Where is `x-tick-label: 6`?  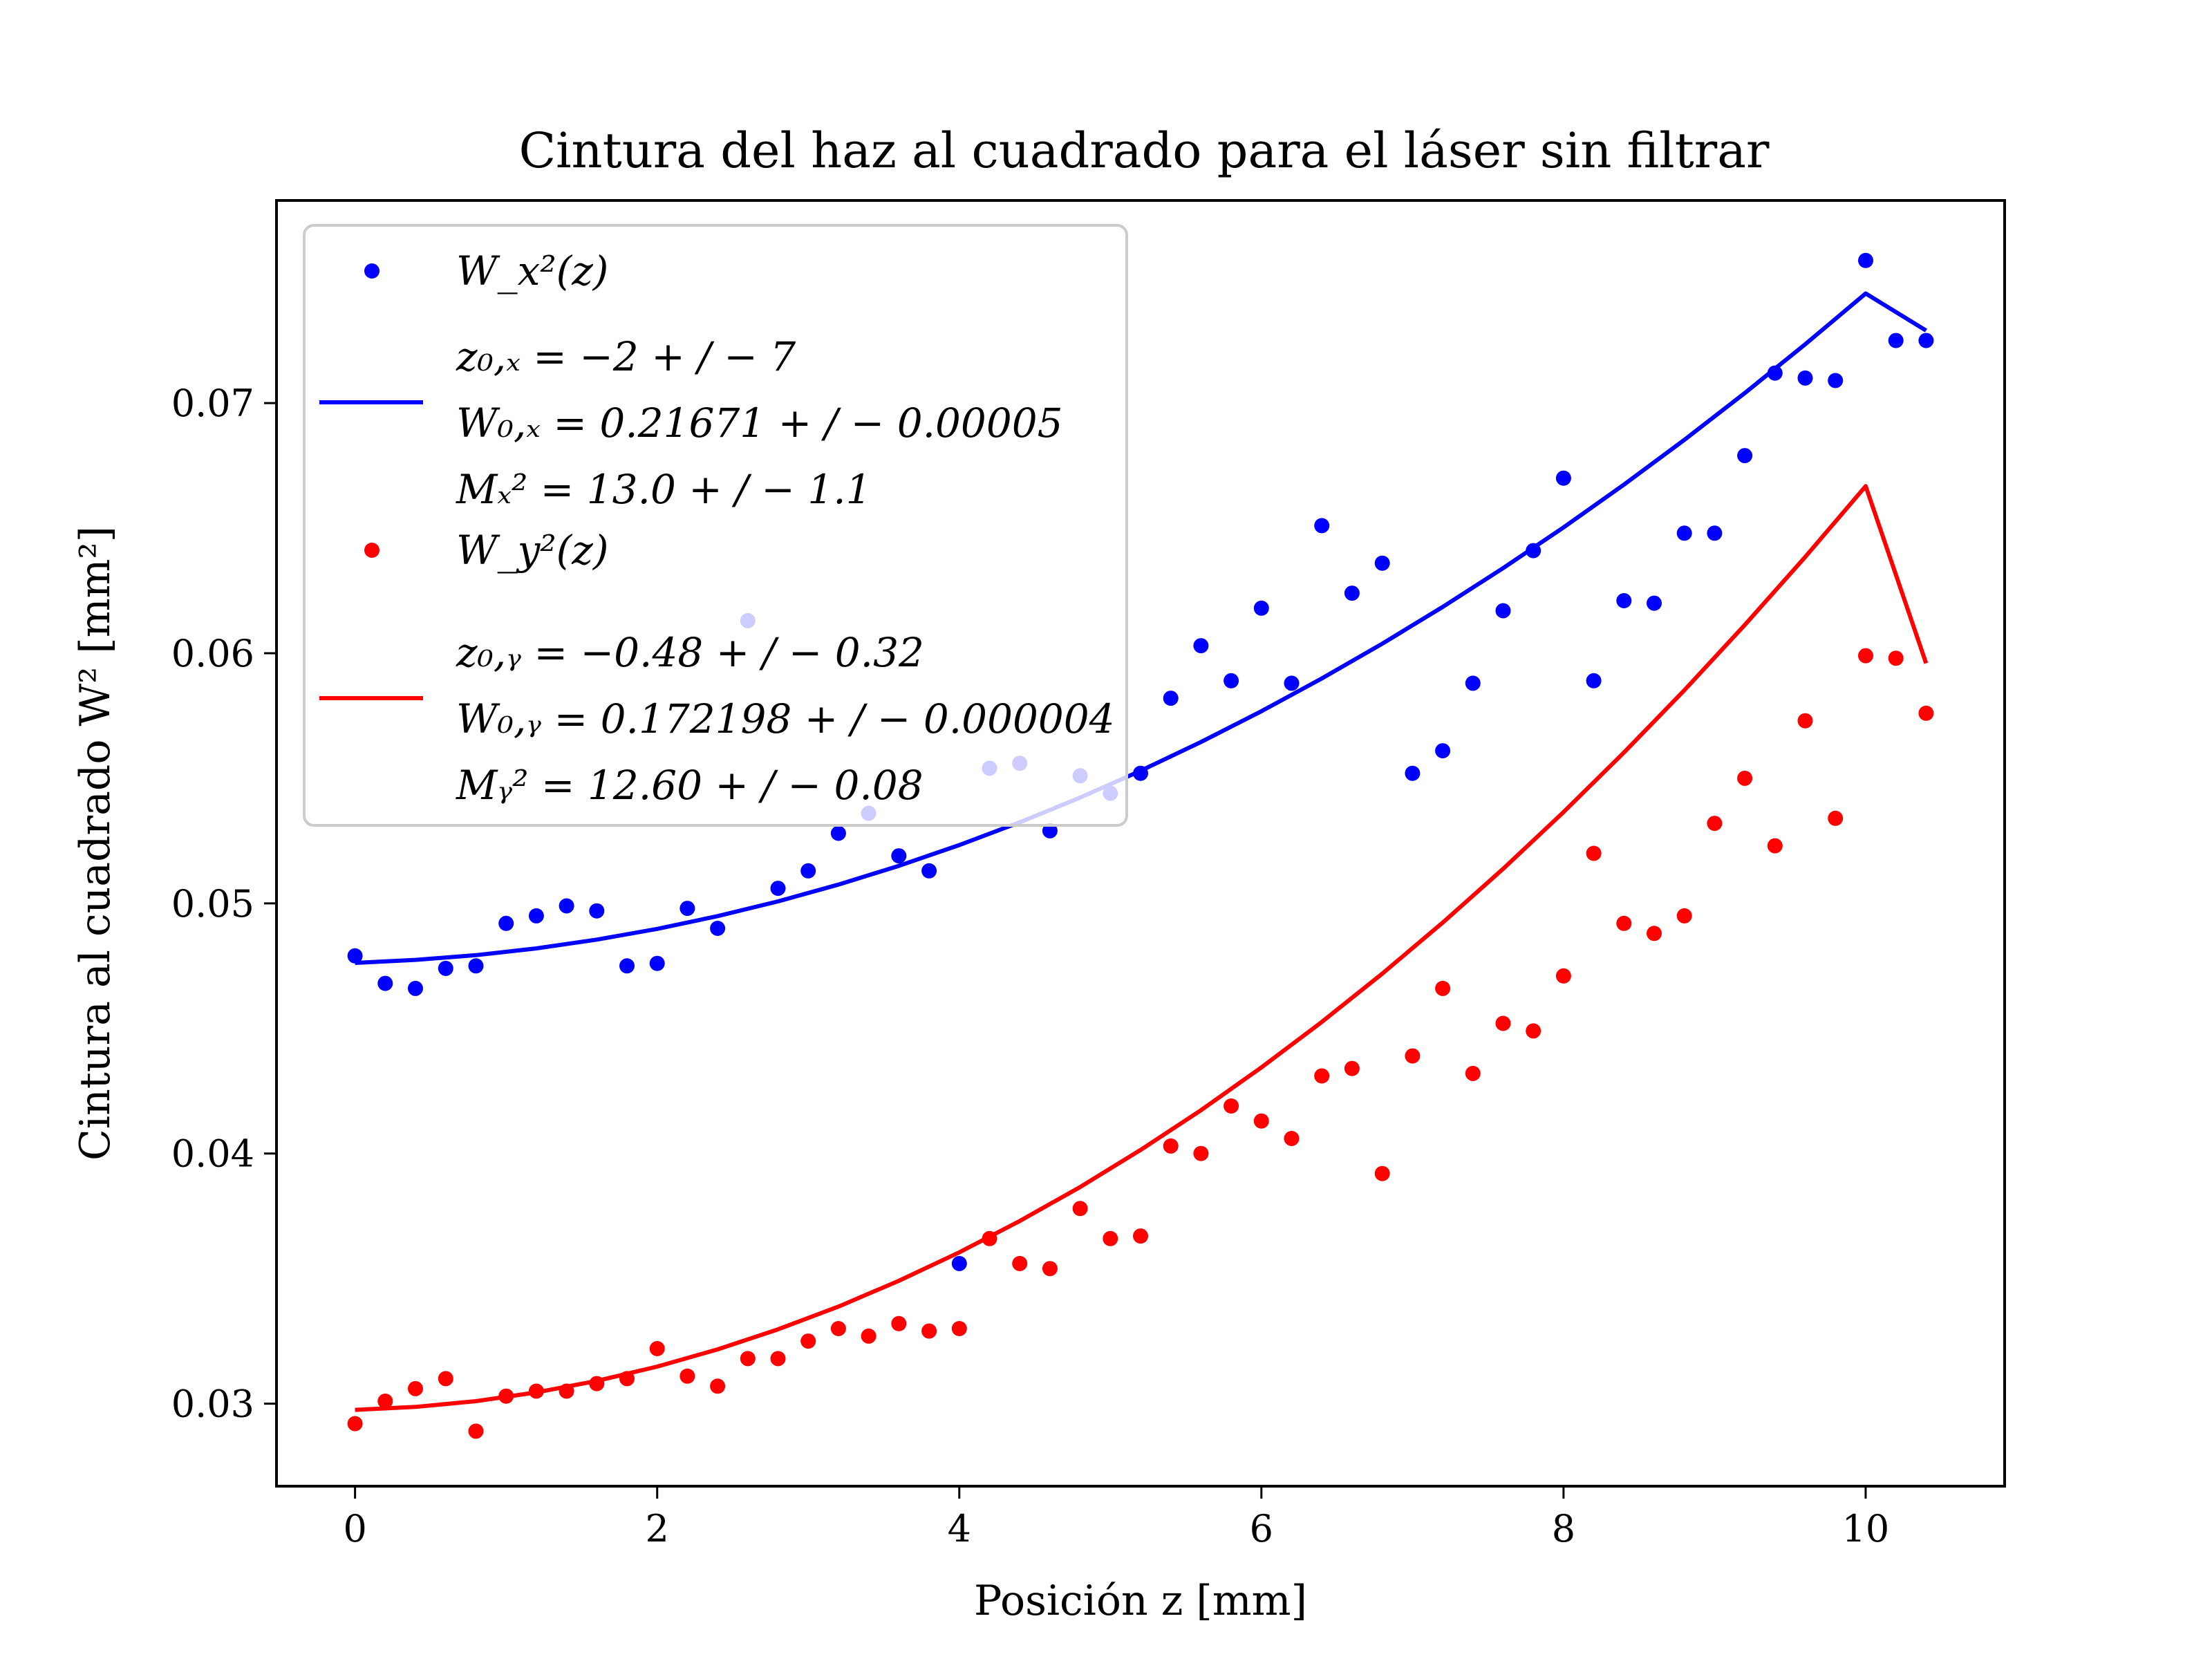 x-tick-label: 6 is located at coordinates (1261, 1529).